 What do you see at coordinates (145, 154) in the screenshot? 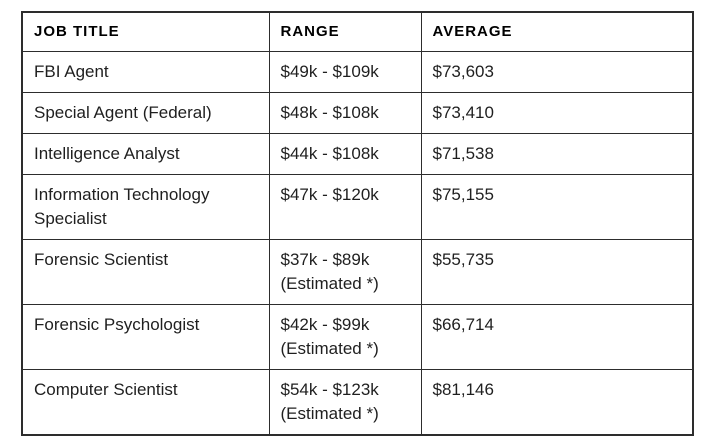
I see `job-title-cell: Intelligence Analyst` at bounding box center [145, 154].